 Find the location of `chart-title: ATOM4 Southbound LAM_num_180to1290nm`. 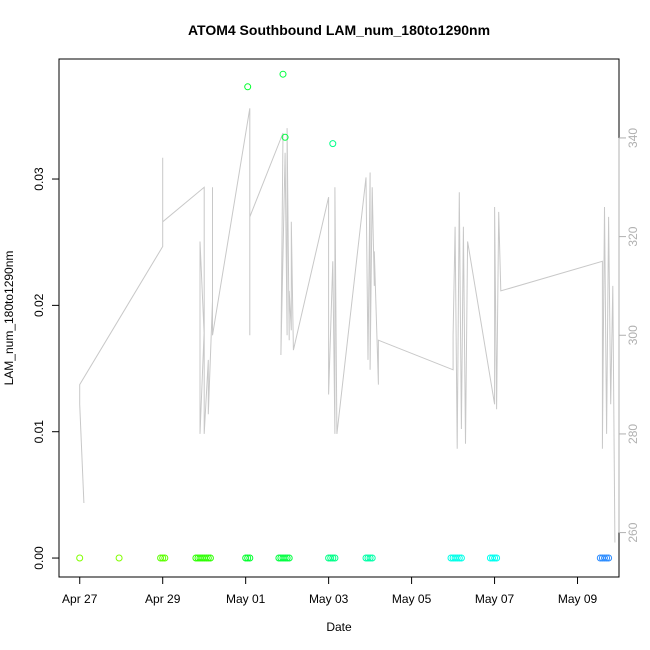

chart-title: ATOM4 Southbound LAM_num_180to1290nm is located at coordinates (339, 30).